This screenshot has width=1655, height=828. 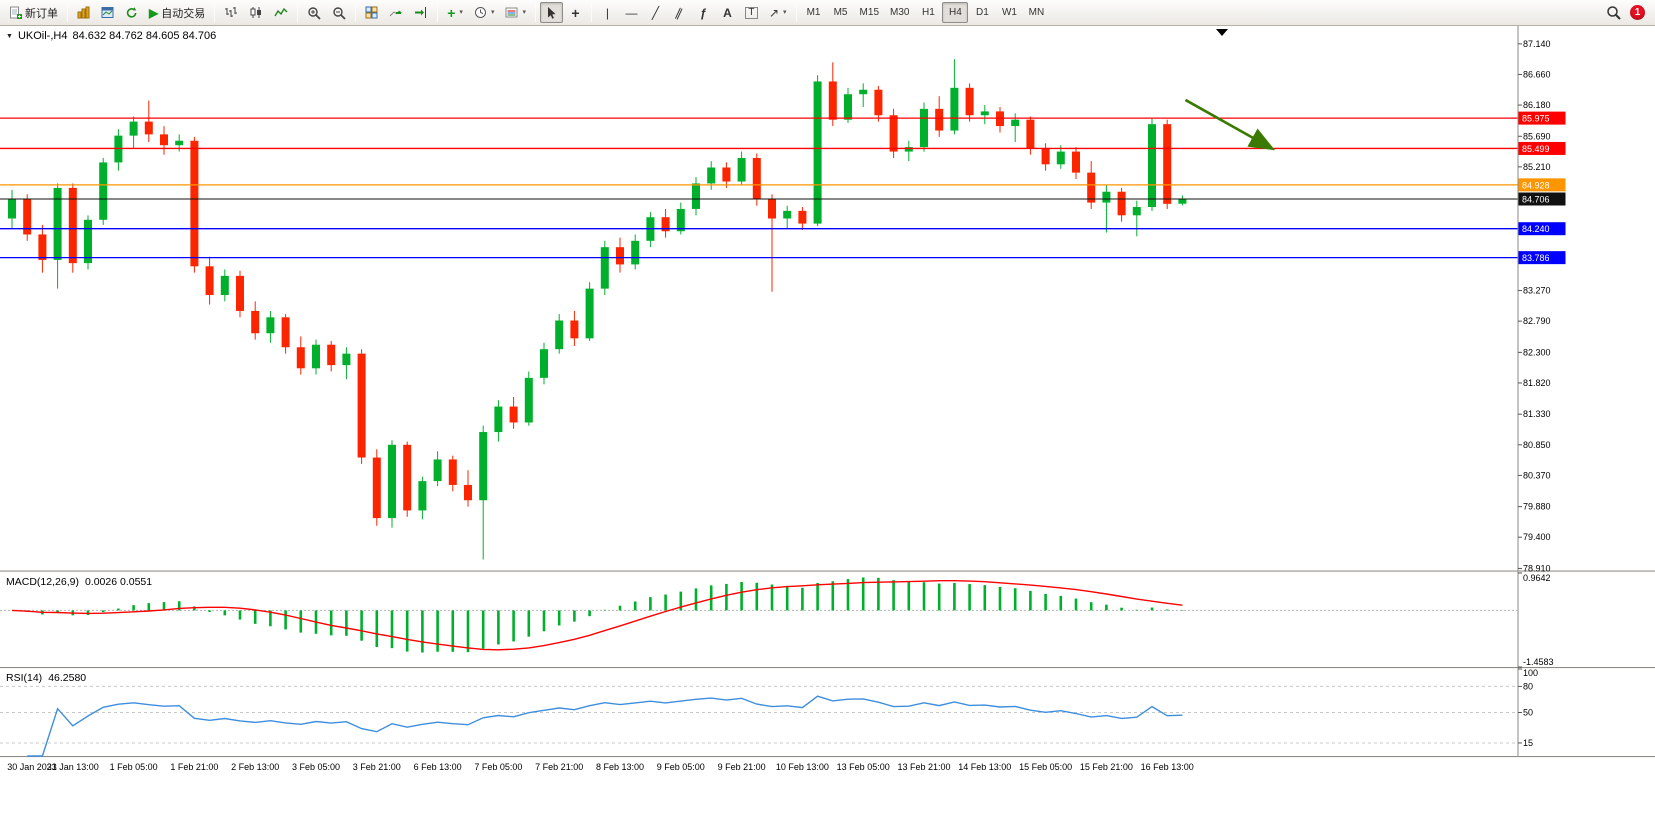 I want to click on search-button, so click(x=1613, y=12).